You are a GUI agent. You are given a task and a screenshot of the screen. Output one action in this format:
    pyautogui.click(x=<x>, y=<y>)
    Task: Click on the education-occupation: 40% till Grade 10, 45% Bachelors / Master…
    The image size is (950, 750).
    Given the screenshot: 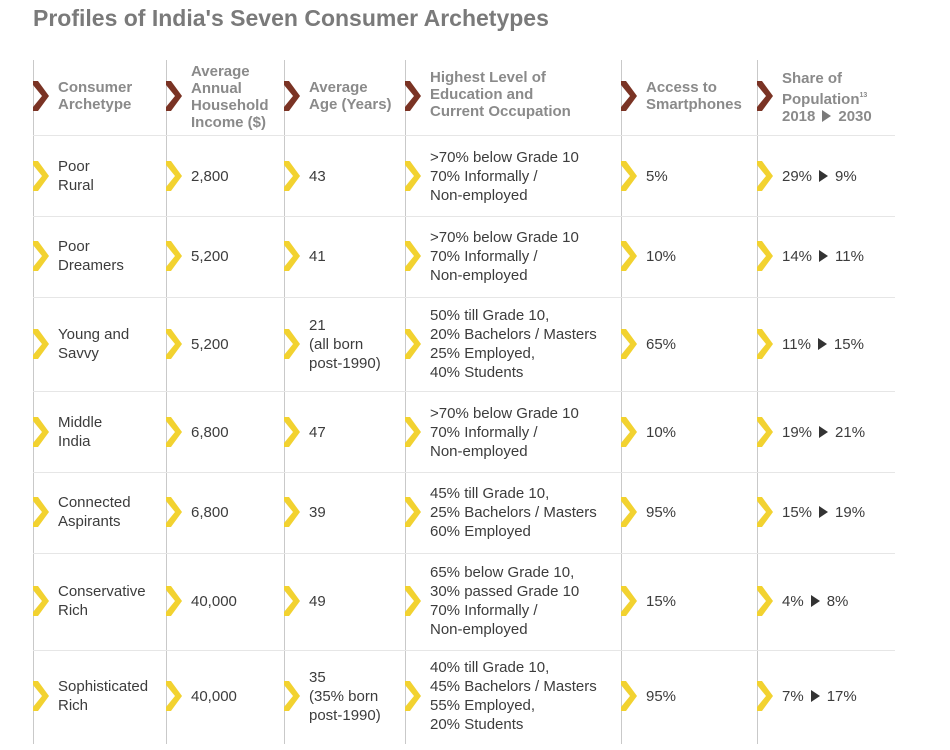 What is the action you would take?
    pyautogui.click(x=513, y=696)
    